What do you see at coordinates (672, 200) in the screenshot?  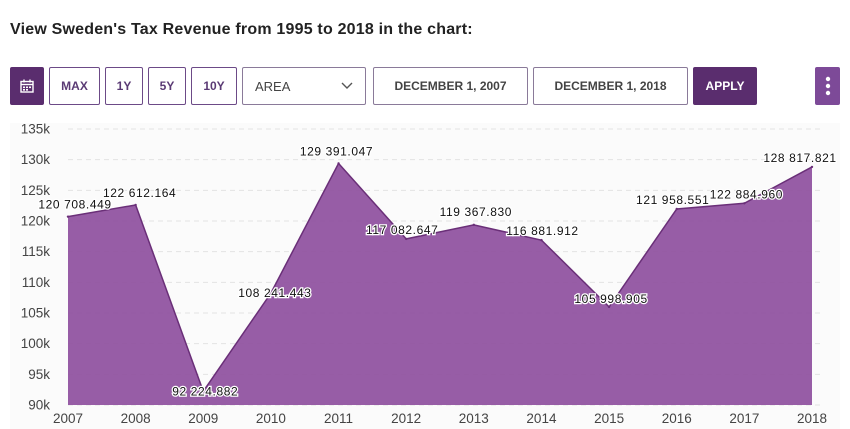 I see `data-label: 121 958.551` at bounding box center [672, 200].